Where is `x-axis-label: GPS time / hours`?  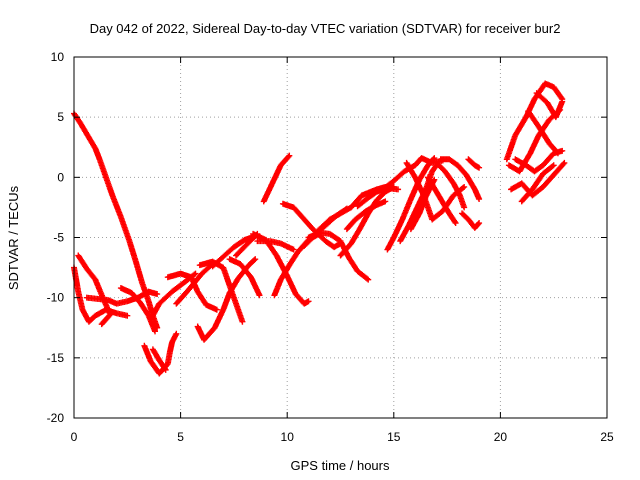
x-axis-label: GPS time / hours is located at coordinates (340, 465).